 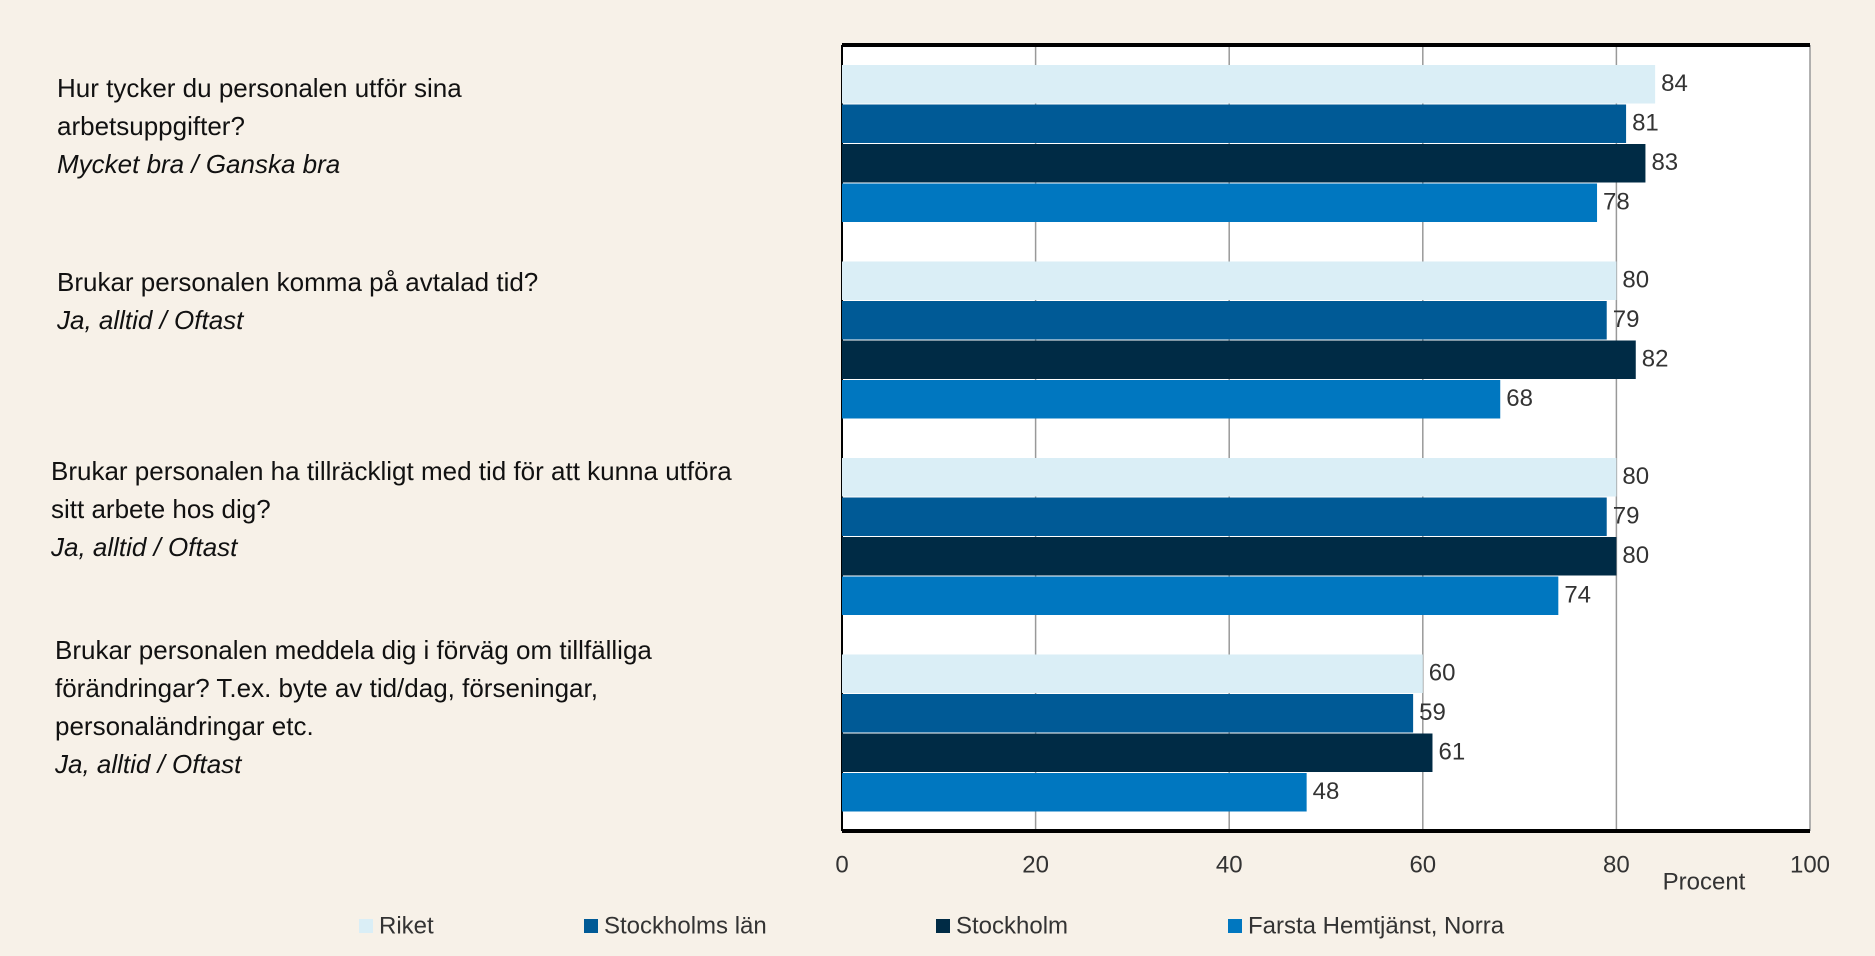 I want to click on x-tick-label: 20, so click(x=1035, y=864).